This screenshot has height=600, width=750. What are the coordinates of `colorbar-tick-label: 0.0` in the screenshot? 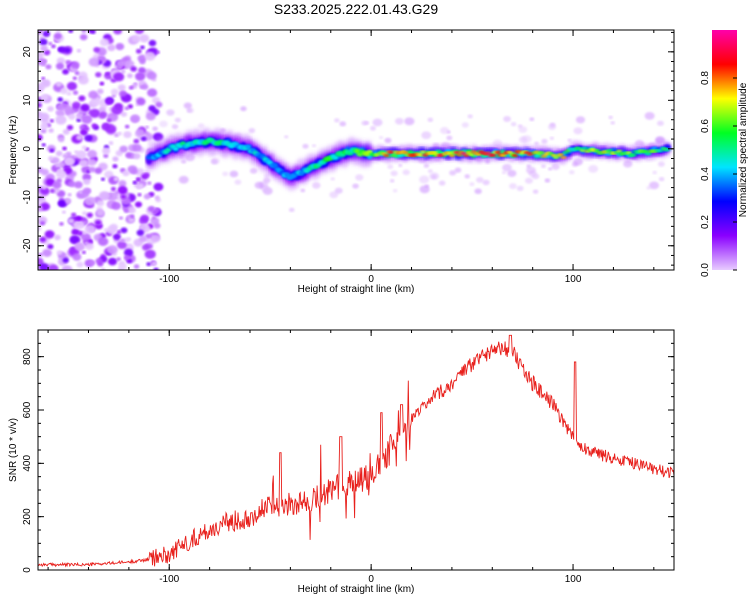 It's located at (705, 270).